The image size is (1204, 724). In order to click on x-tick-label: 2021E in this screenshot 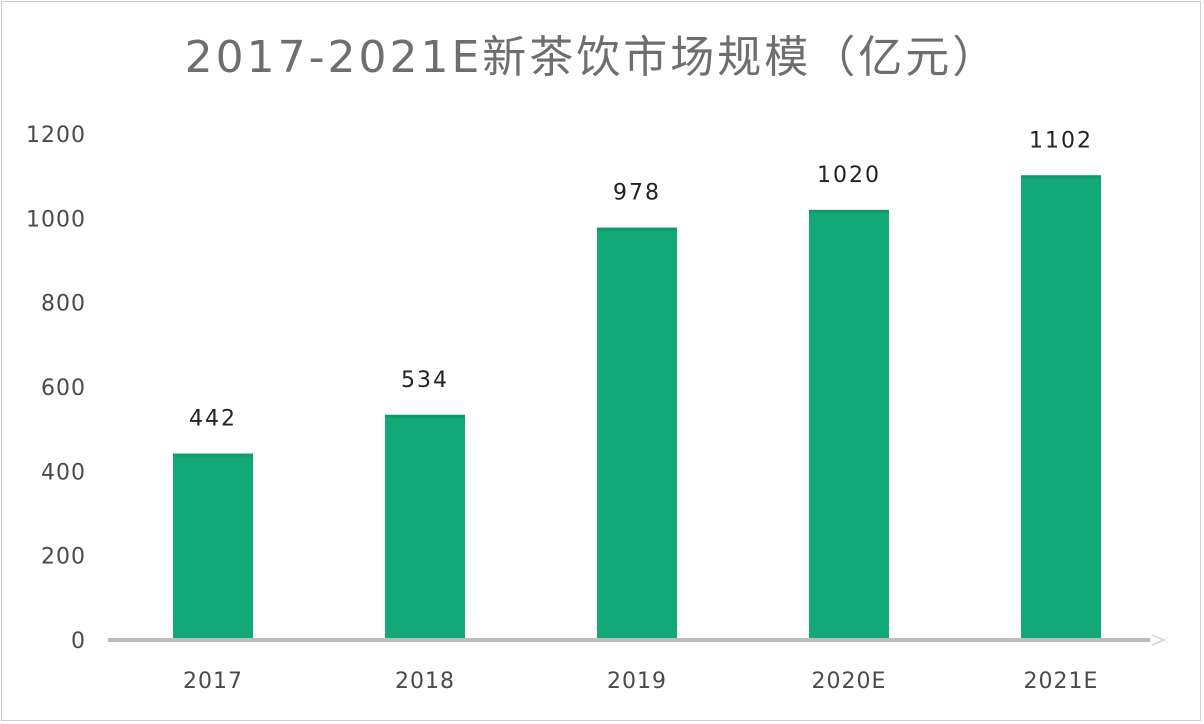, I will do `click(1061, 681)`.